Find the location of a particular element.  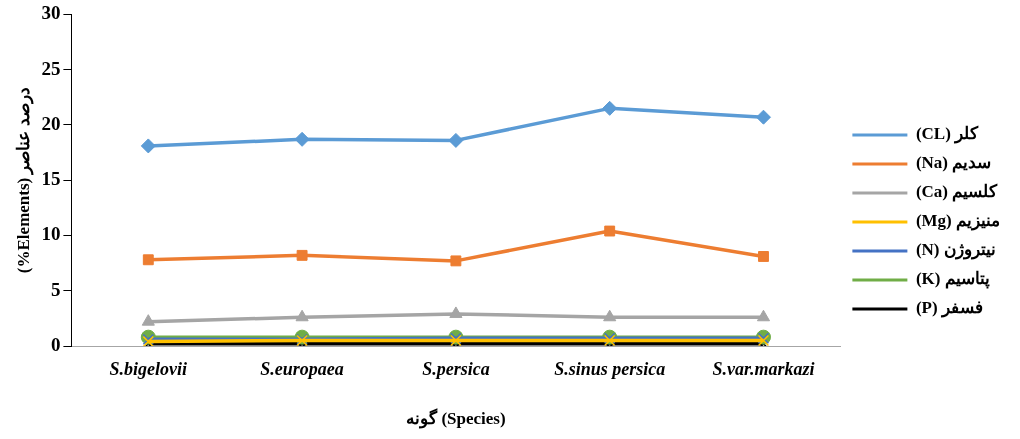

y-tick-label: 30 is located at coordinates (51, 13).